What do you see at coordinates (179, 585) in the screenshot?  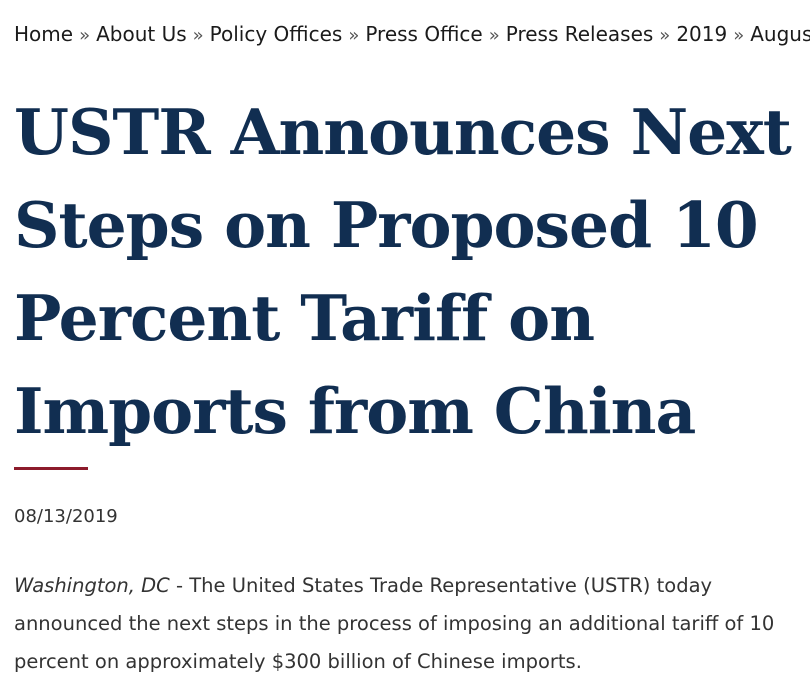 I see `dateline-dash: -` at bounding box center [179, 585].